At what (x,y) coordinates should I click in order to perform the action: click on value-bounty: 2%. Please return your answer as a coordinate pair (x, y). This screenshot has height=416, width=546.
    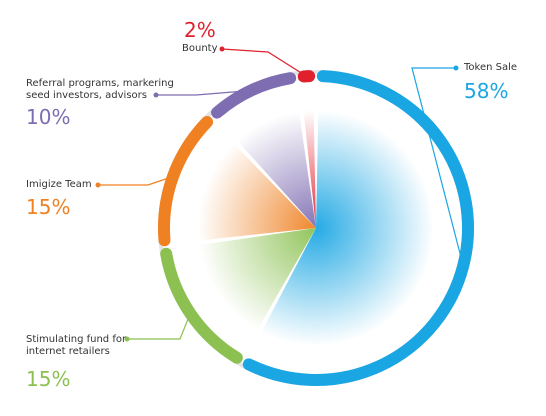
    Looking at the image, I should click on (200, 30).